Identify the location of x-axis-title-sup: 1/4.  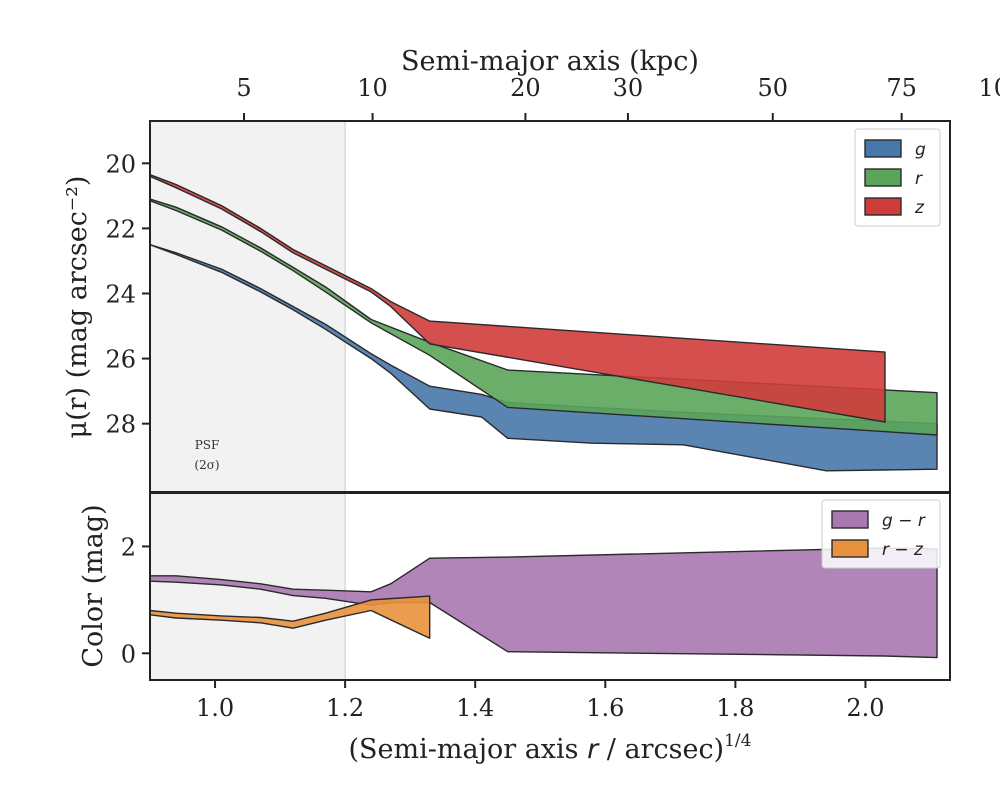
(737, 741).